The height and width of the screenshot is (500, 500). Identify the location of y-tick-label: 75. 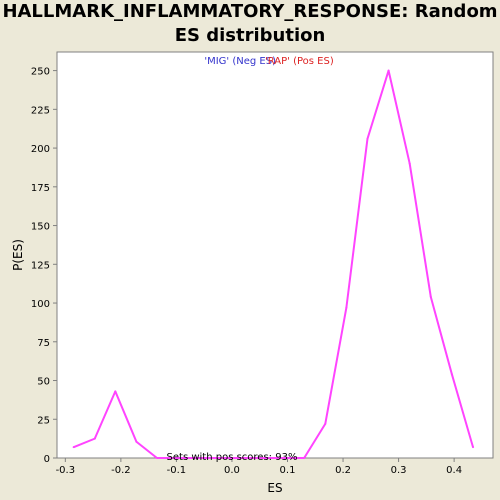
(43, 343).